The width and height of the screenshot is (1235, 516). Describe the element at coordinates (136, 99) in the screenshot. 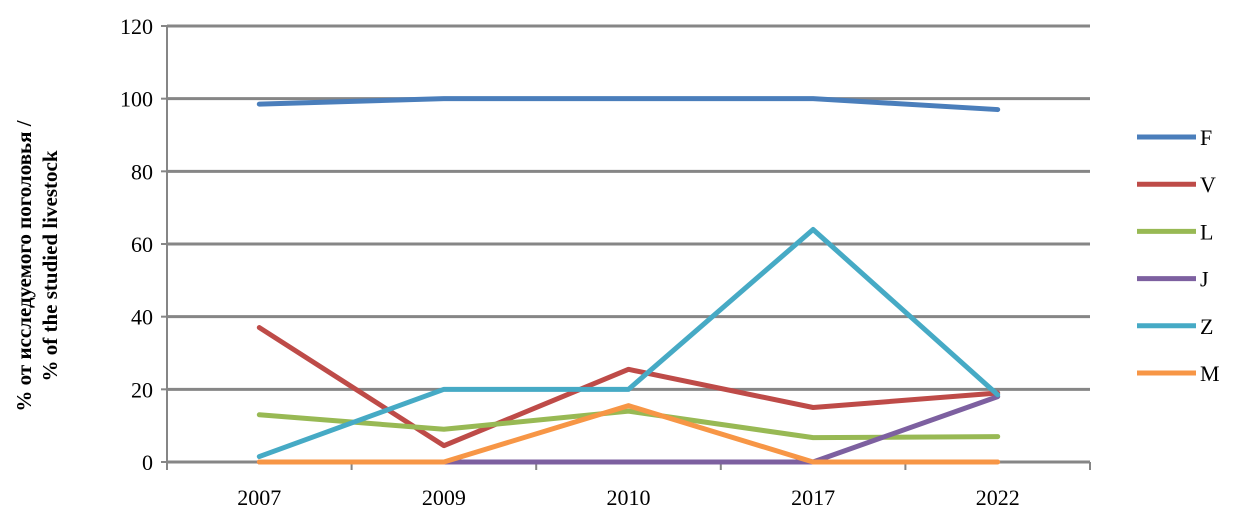

I see `y-tick-label: 100` at that location.